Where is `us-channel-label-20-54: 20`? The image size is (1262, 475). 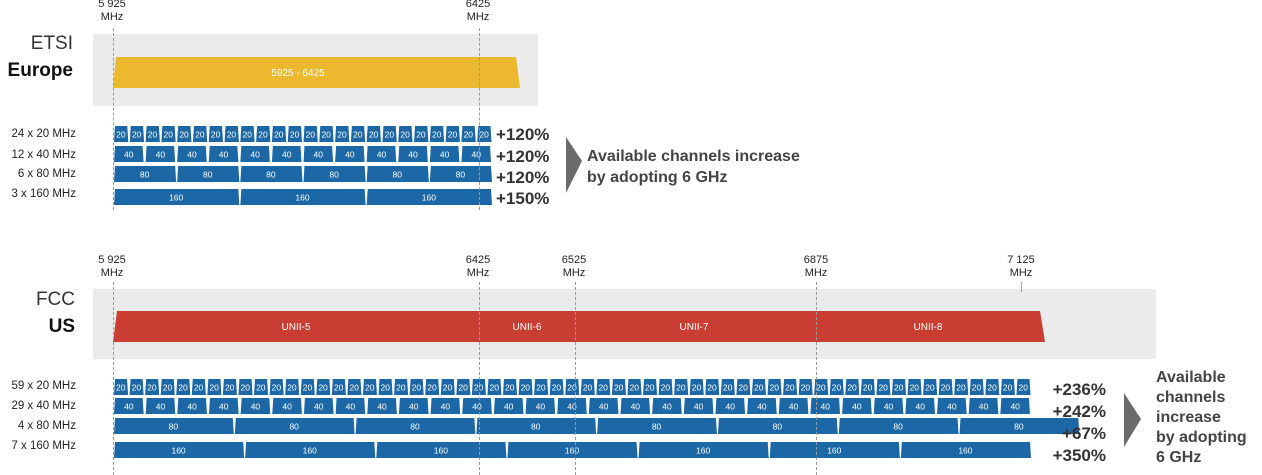 us-channel-label-20-54: 20 is located at coordinates (946, 388).